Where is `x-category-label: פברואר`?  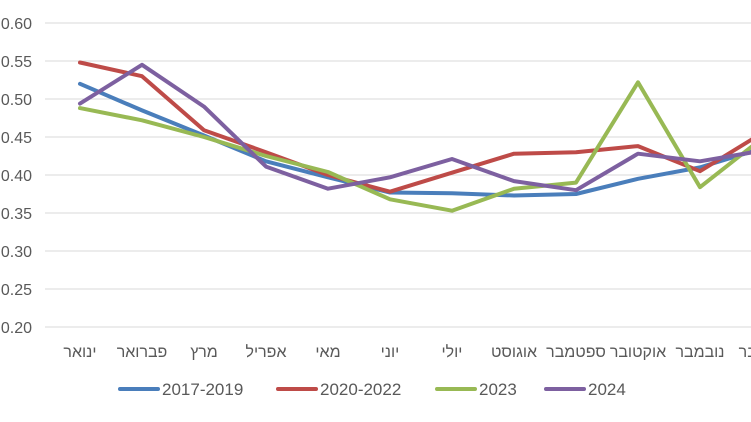 x-category-label: פברואר is located at coordinates (142, 352).